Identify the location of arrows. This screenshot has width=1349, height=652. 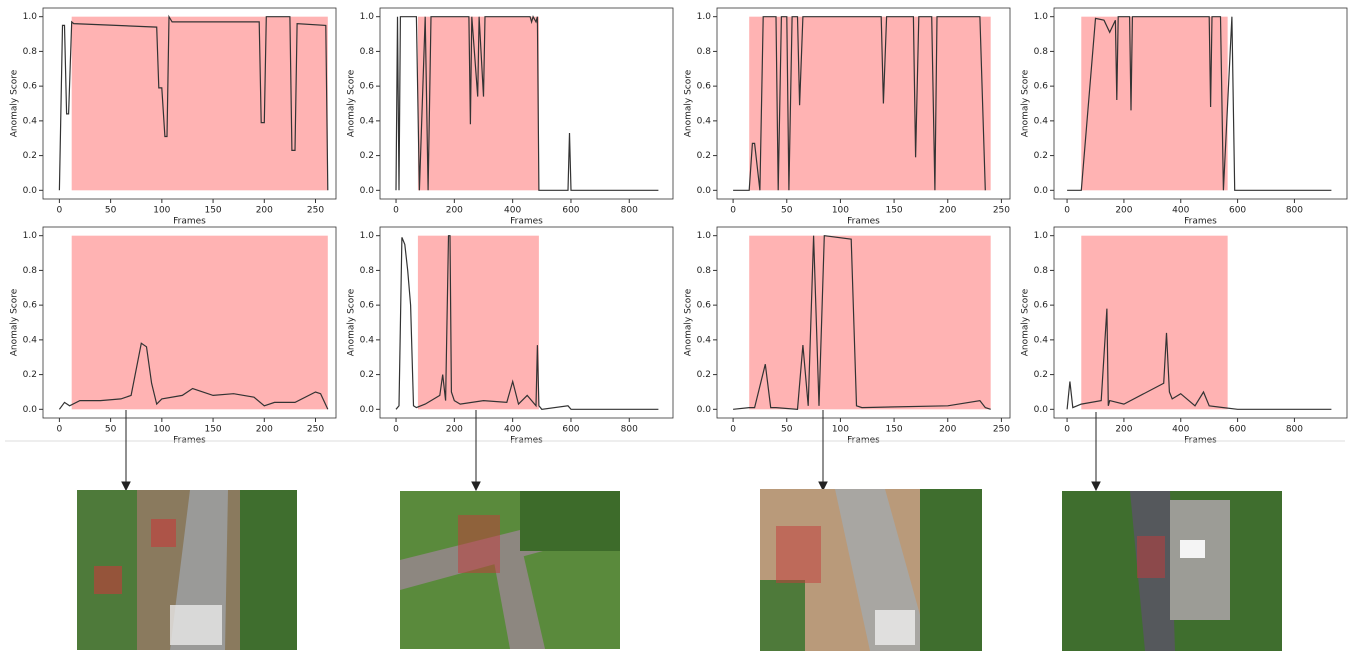
(611, 451).